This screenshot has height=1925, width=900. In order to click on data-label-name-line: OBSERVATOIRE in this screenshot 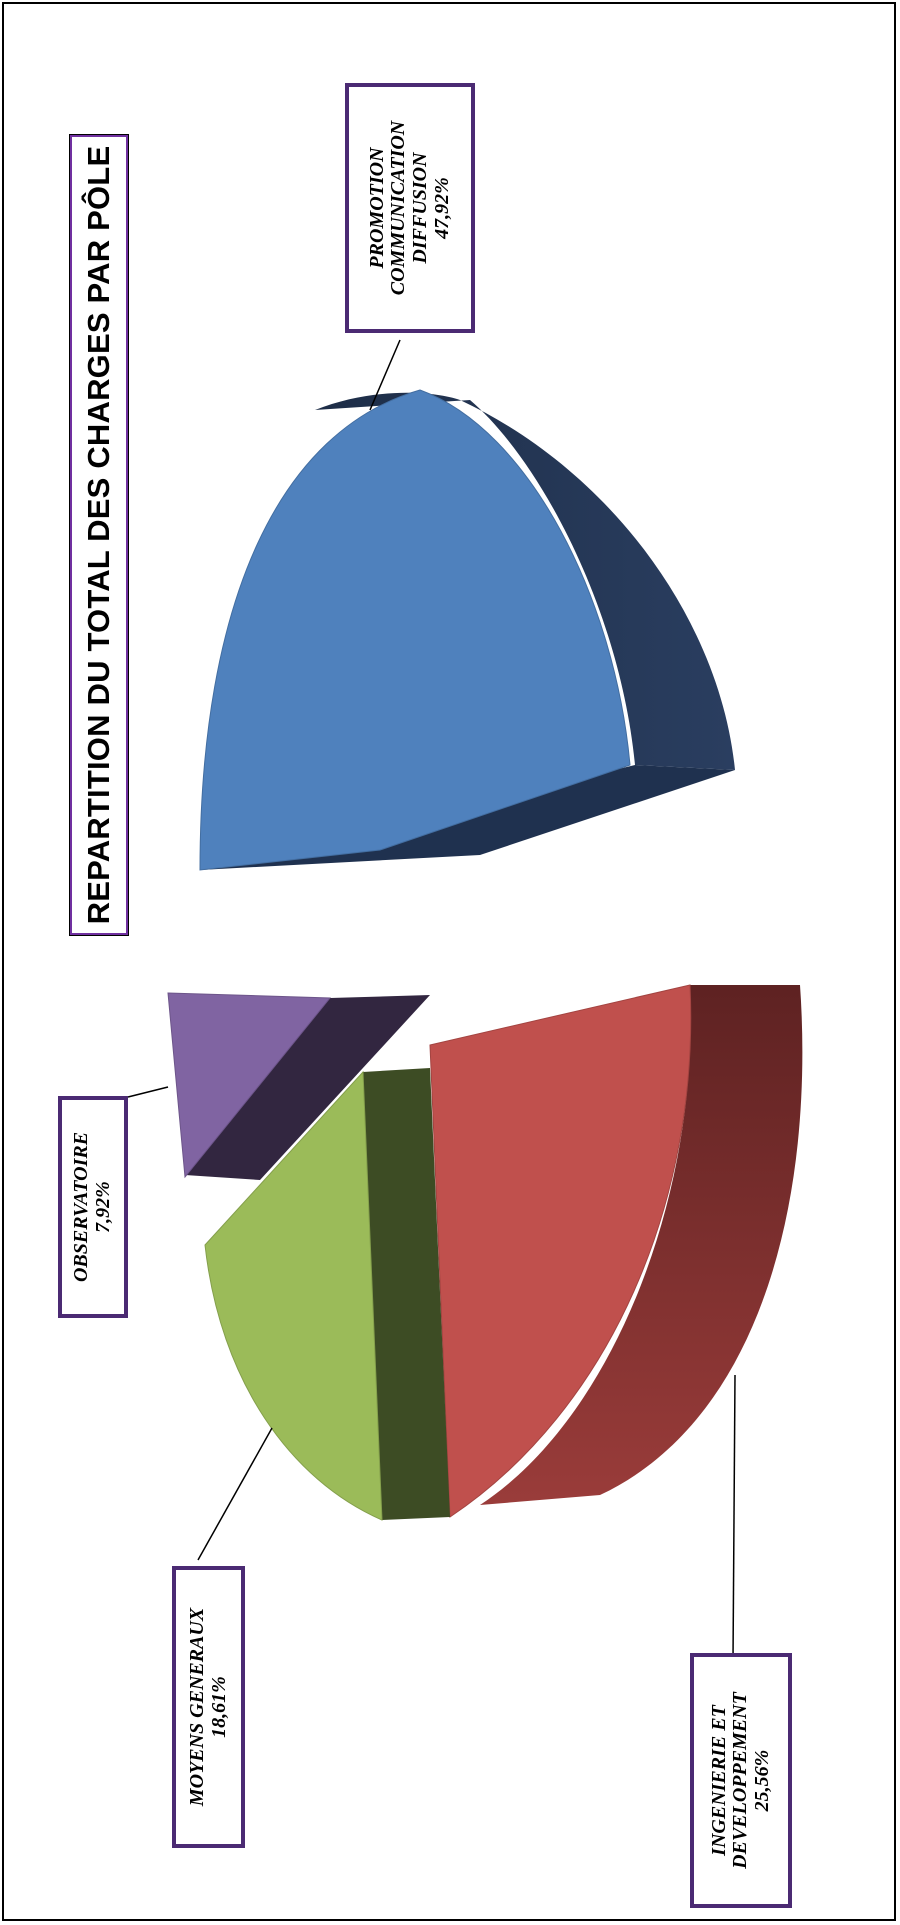, I will do `click(81, 1207)`.